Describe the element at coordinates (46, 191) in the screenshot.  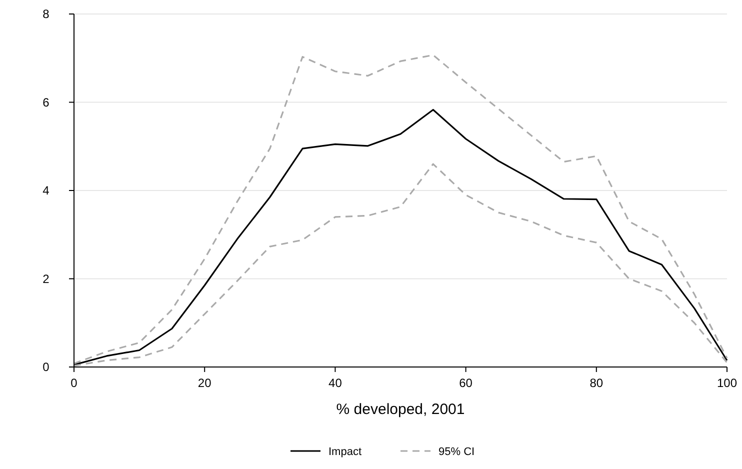
I see `y-tick-label: 4` at that location.